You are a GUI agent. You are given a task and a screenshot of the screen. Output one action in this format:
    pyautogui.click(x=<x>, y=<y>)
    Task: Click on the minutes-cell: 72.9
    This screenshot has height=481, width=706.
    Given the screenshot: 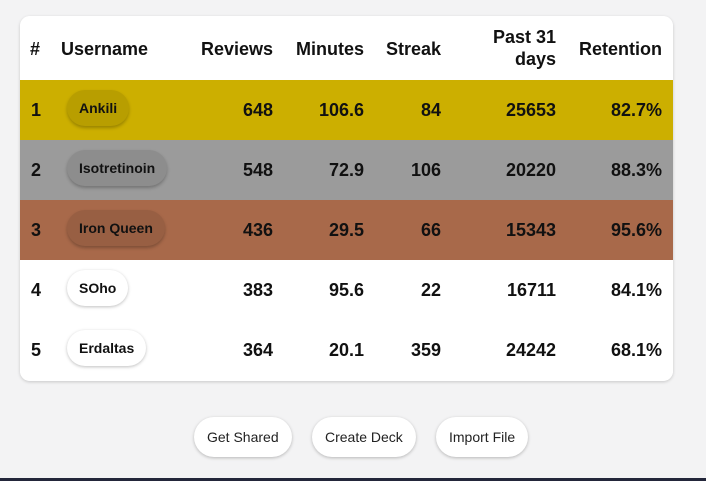 What is the action you would take?
    pyautogui.click(x=346, y=170)
    